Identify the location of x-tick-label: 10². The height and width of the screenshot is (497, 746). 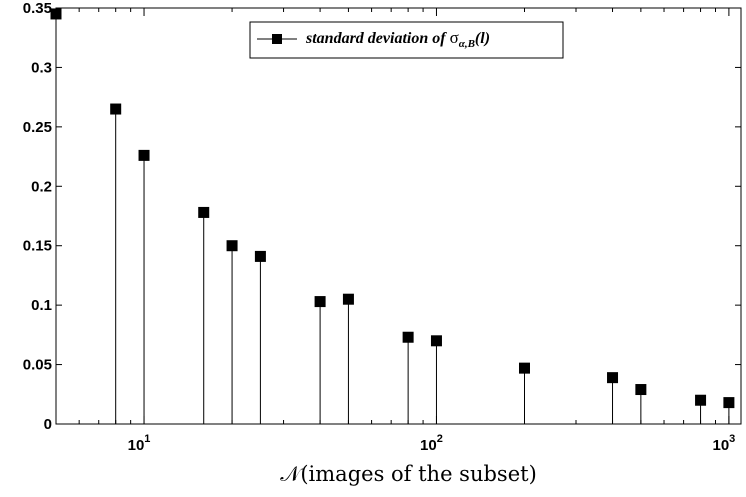
(431, 443).